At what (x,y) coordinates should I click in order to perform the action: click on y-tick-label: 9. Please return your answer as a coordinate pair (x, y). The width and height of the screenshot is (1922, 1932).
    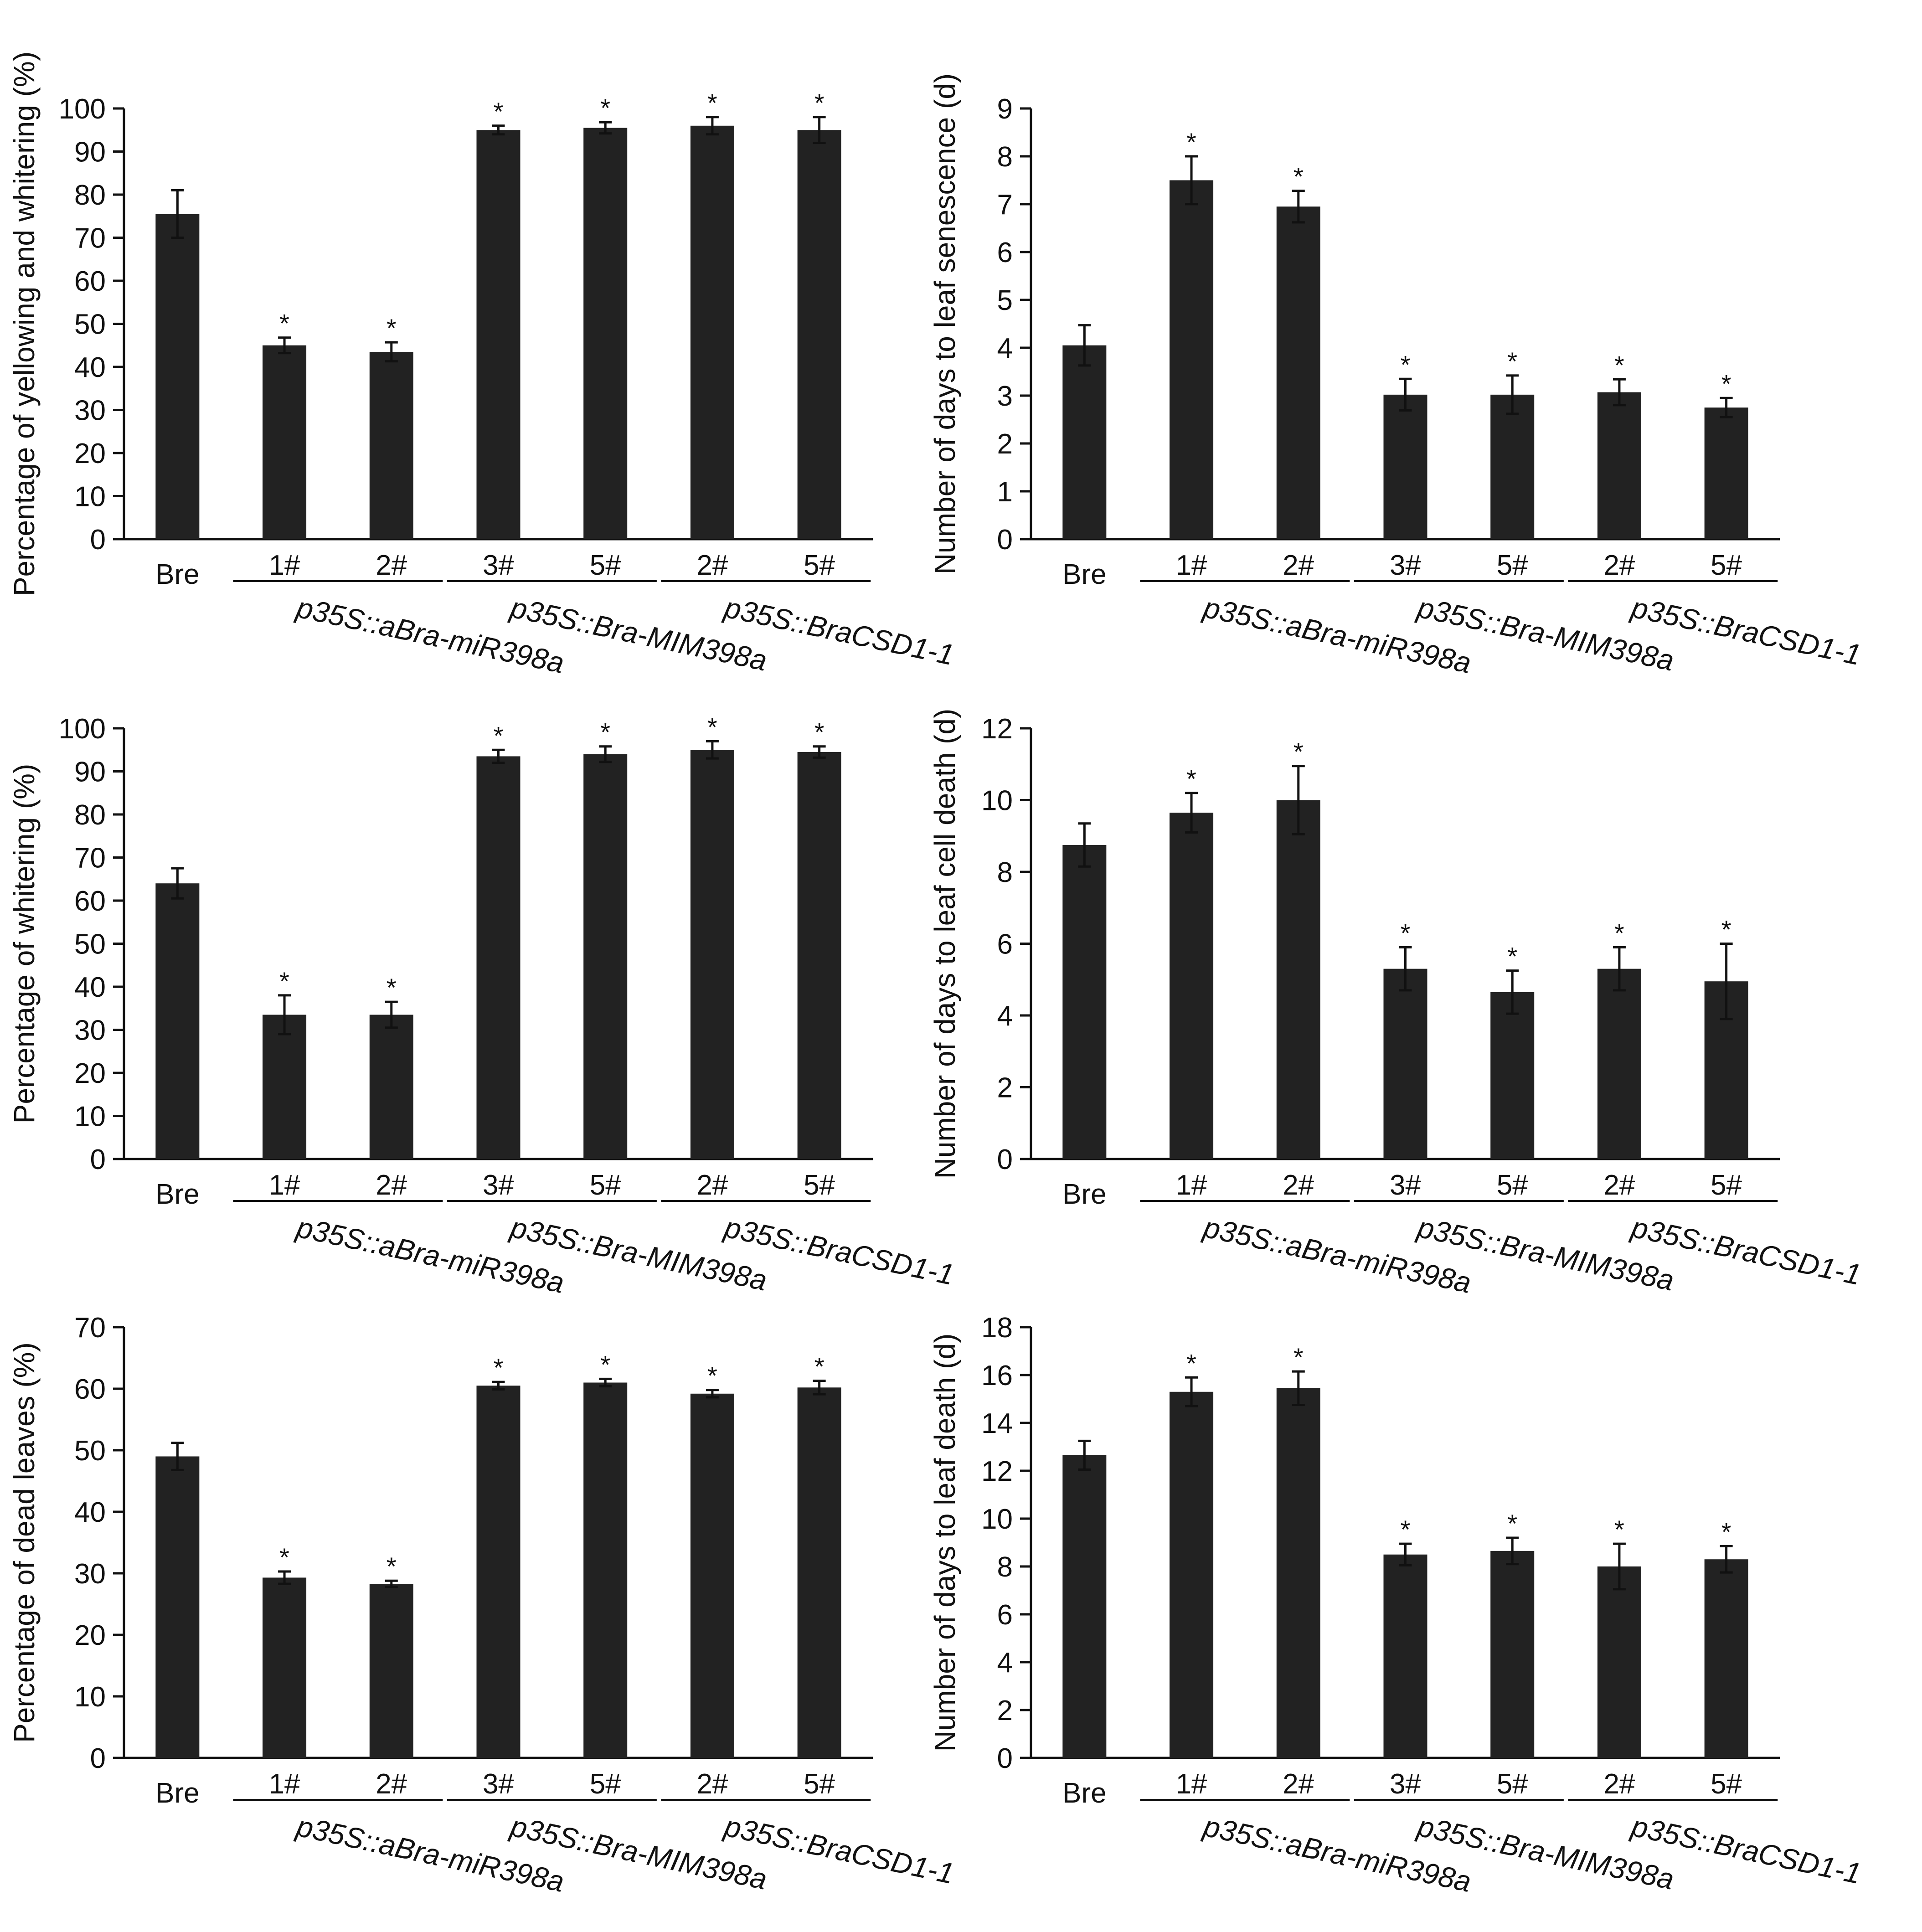
    Looking at the image, I should click on (1005, 109).